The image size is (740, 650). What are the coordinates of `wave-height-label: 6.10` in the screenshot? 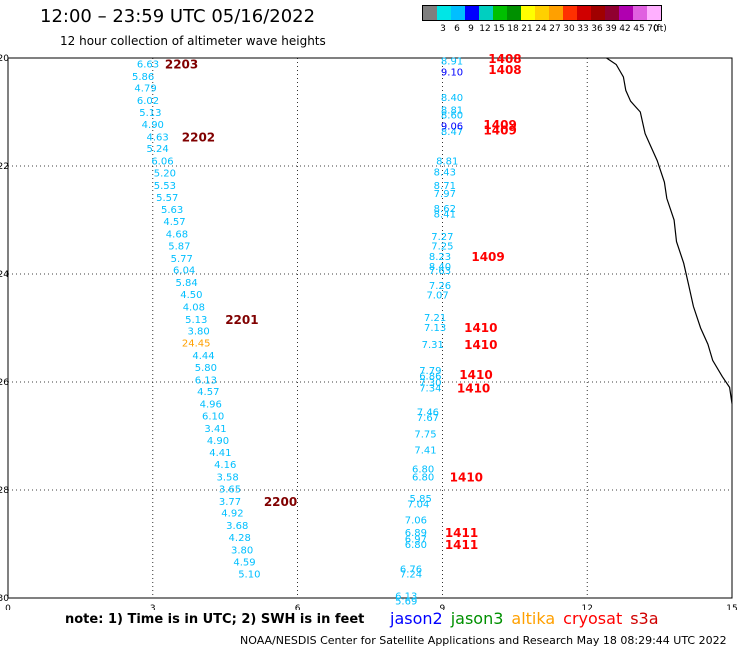 It's located at (213, 416).